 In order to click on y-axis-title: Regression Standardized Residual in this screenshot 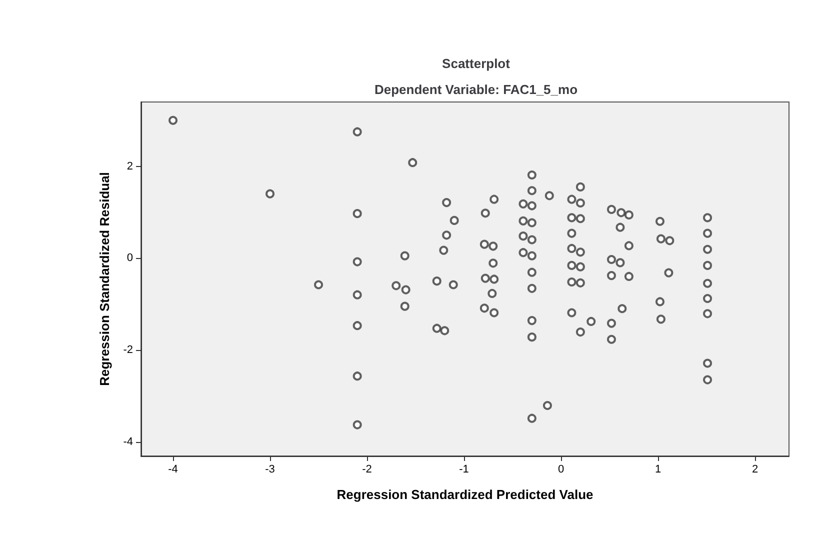, I will do `click(104, 279)`.